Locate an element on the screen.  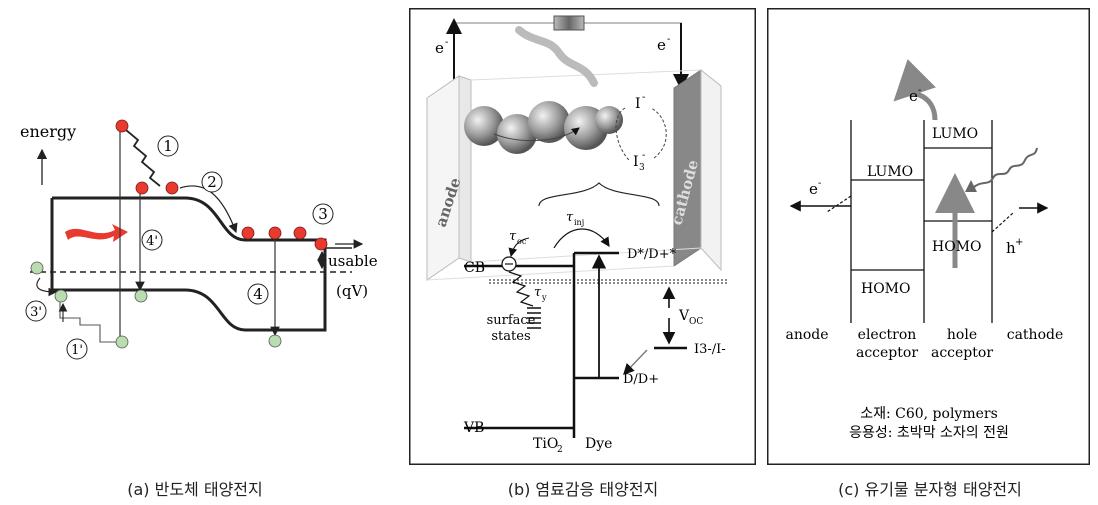
light-wave-icon is located at coordinates (556, 56).